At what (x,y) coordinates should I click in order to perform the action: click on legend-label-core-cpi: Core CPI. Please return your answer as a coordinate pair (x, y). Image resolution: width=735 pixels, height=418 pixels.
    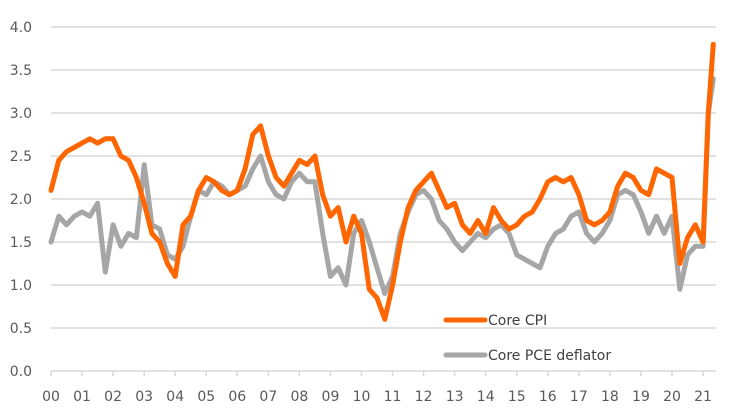
    Looking at the image, I should click on (517, 321).